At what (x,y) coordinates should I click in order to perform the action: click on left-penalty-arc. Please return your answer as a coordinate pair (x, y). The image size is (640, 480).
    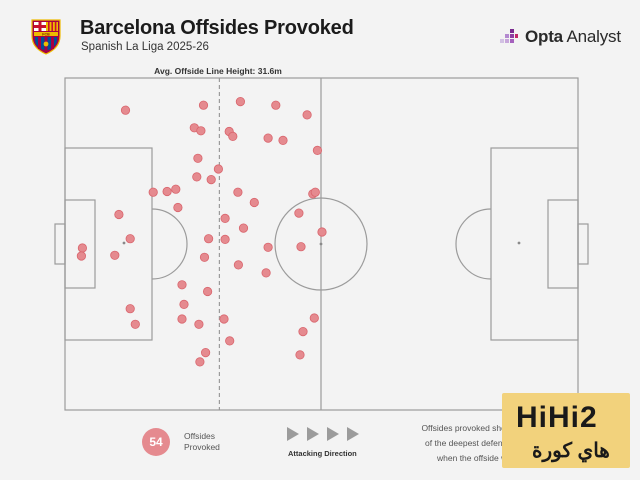
    Looking at the image, I should click on (169, 244).